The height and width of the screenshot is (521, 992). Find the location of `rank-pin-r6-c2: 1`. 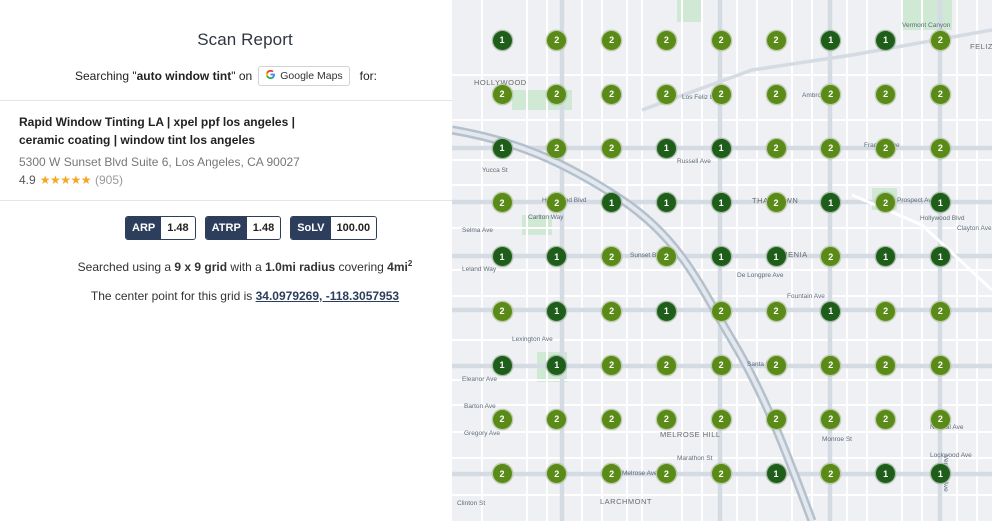

rank-pin-r6-c2: 1 is located at coordinates (557, 311).